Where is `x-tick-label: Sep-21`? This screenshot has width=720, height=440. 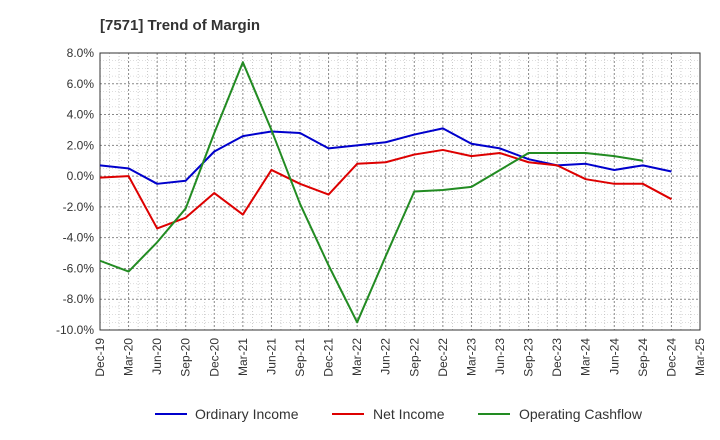 x-tick-label: Sep-21 is located at coordinates (300, 357).